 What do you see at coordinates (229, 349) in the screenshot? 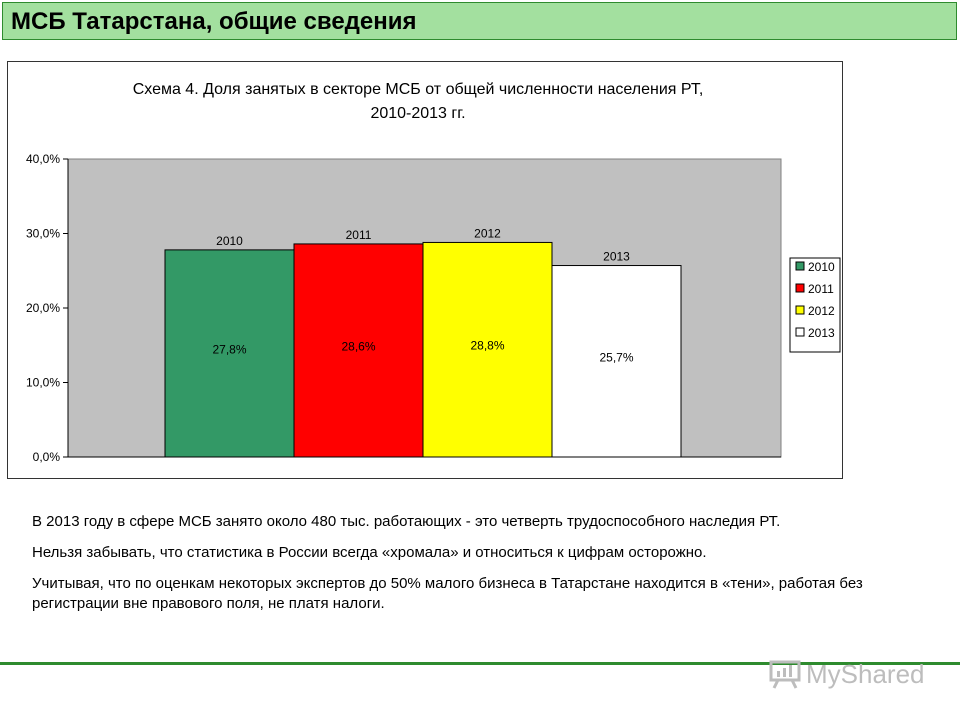
I see `bar-value-label: 27,8%` at bounding box center [229, 349].